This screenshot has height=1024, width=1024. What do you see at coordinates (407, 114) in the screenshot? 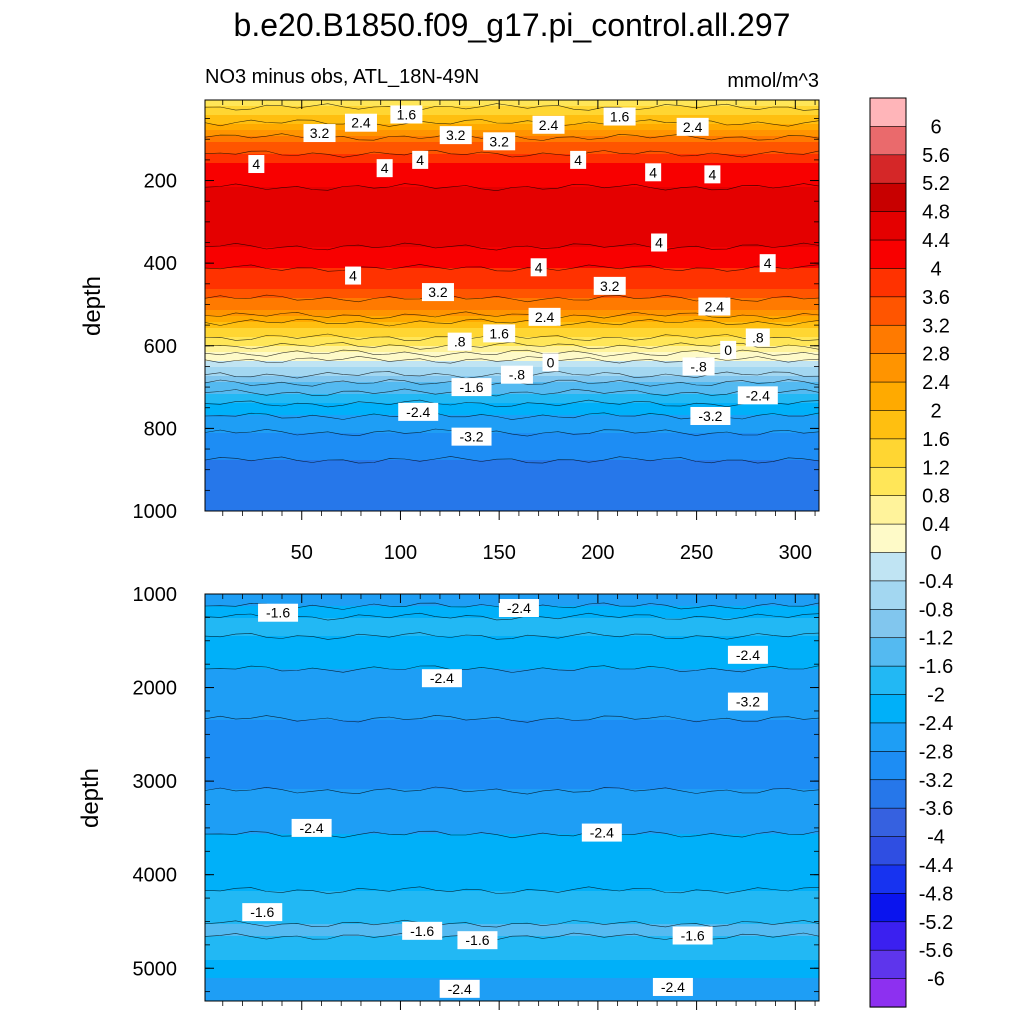
I see `contour-label-text: 1.6` at bounding box center [407, 114].